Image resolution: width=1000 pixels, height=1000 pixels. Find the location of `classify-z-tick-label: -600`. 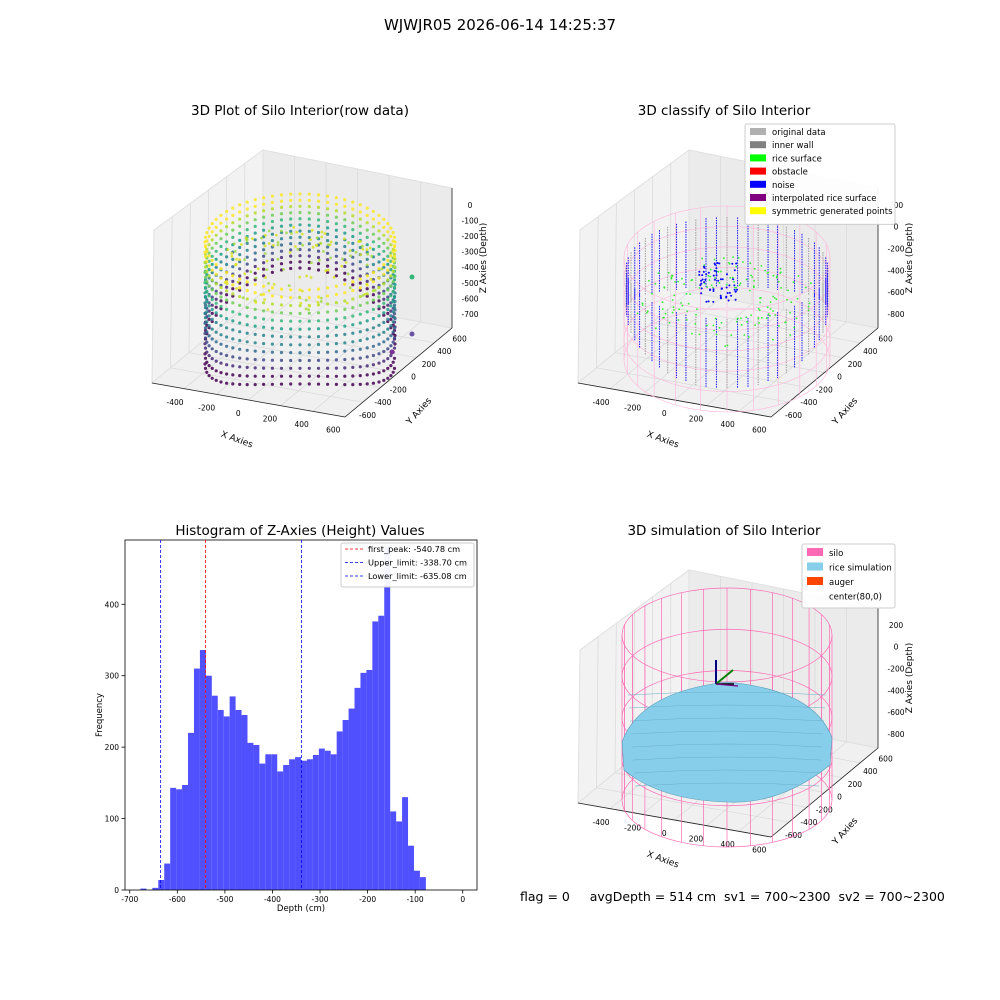

classify-z-tick-label: -600 is located at coordinates (895, 292).